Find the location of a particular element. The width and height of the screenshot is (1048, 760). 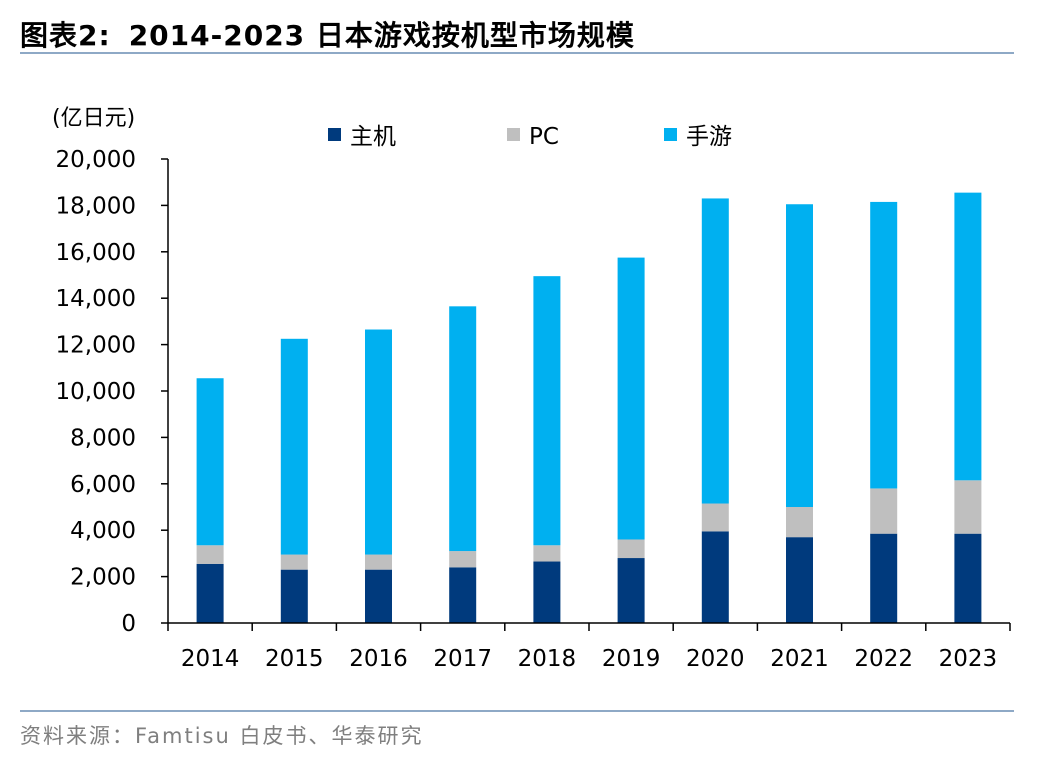

y-tick-label: 10,000 is located at coordinates (96, 392).